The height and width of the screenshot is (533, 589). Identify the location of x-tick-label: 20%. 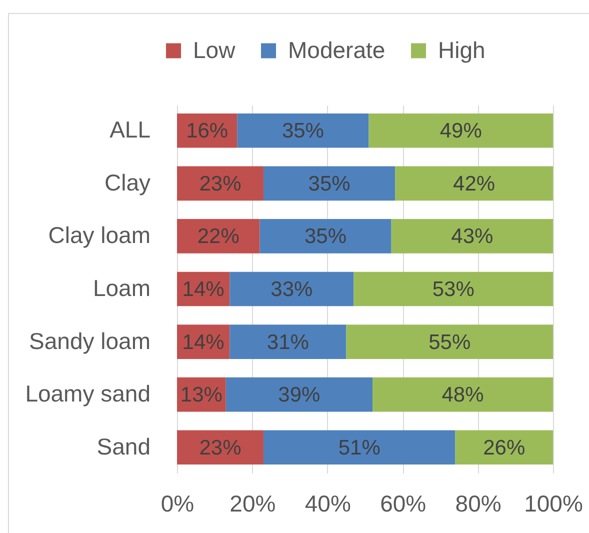
(253, 503).